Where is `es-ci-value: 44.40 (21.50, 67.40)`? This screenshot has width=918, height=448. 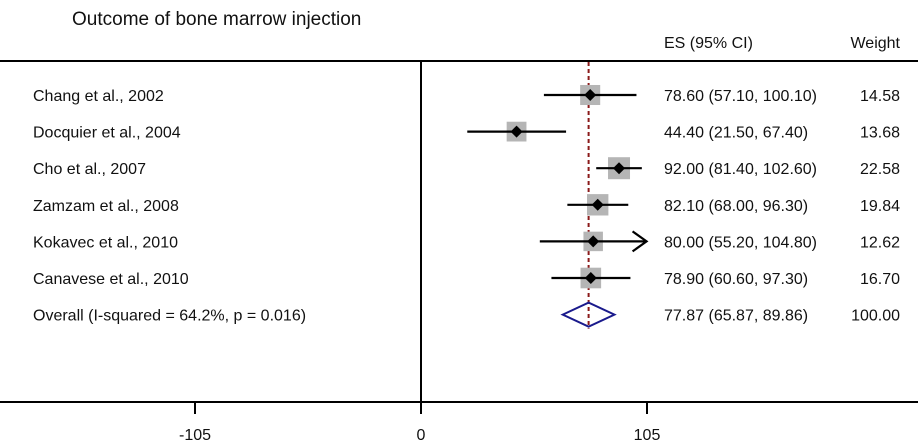 es-ci-value: 44.40 (21.50, 67.40) is located at coordinates (736, 133).